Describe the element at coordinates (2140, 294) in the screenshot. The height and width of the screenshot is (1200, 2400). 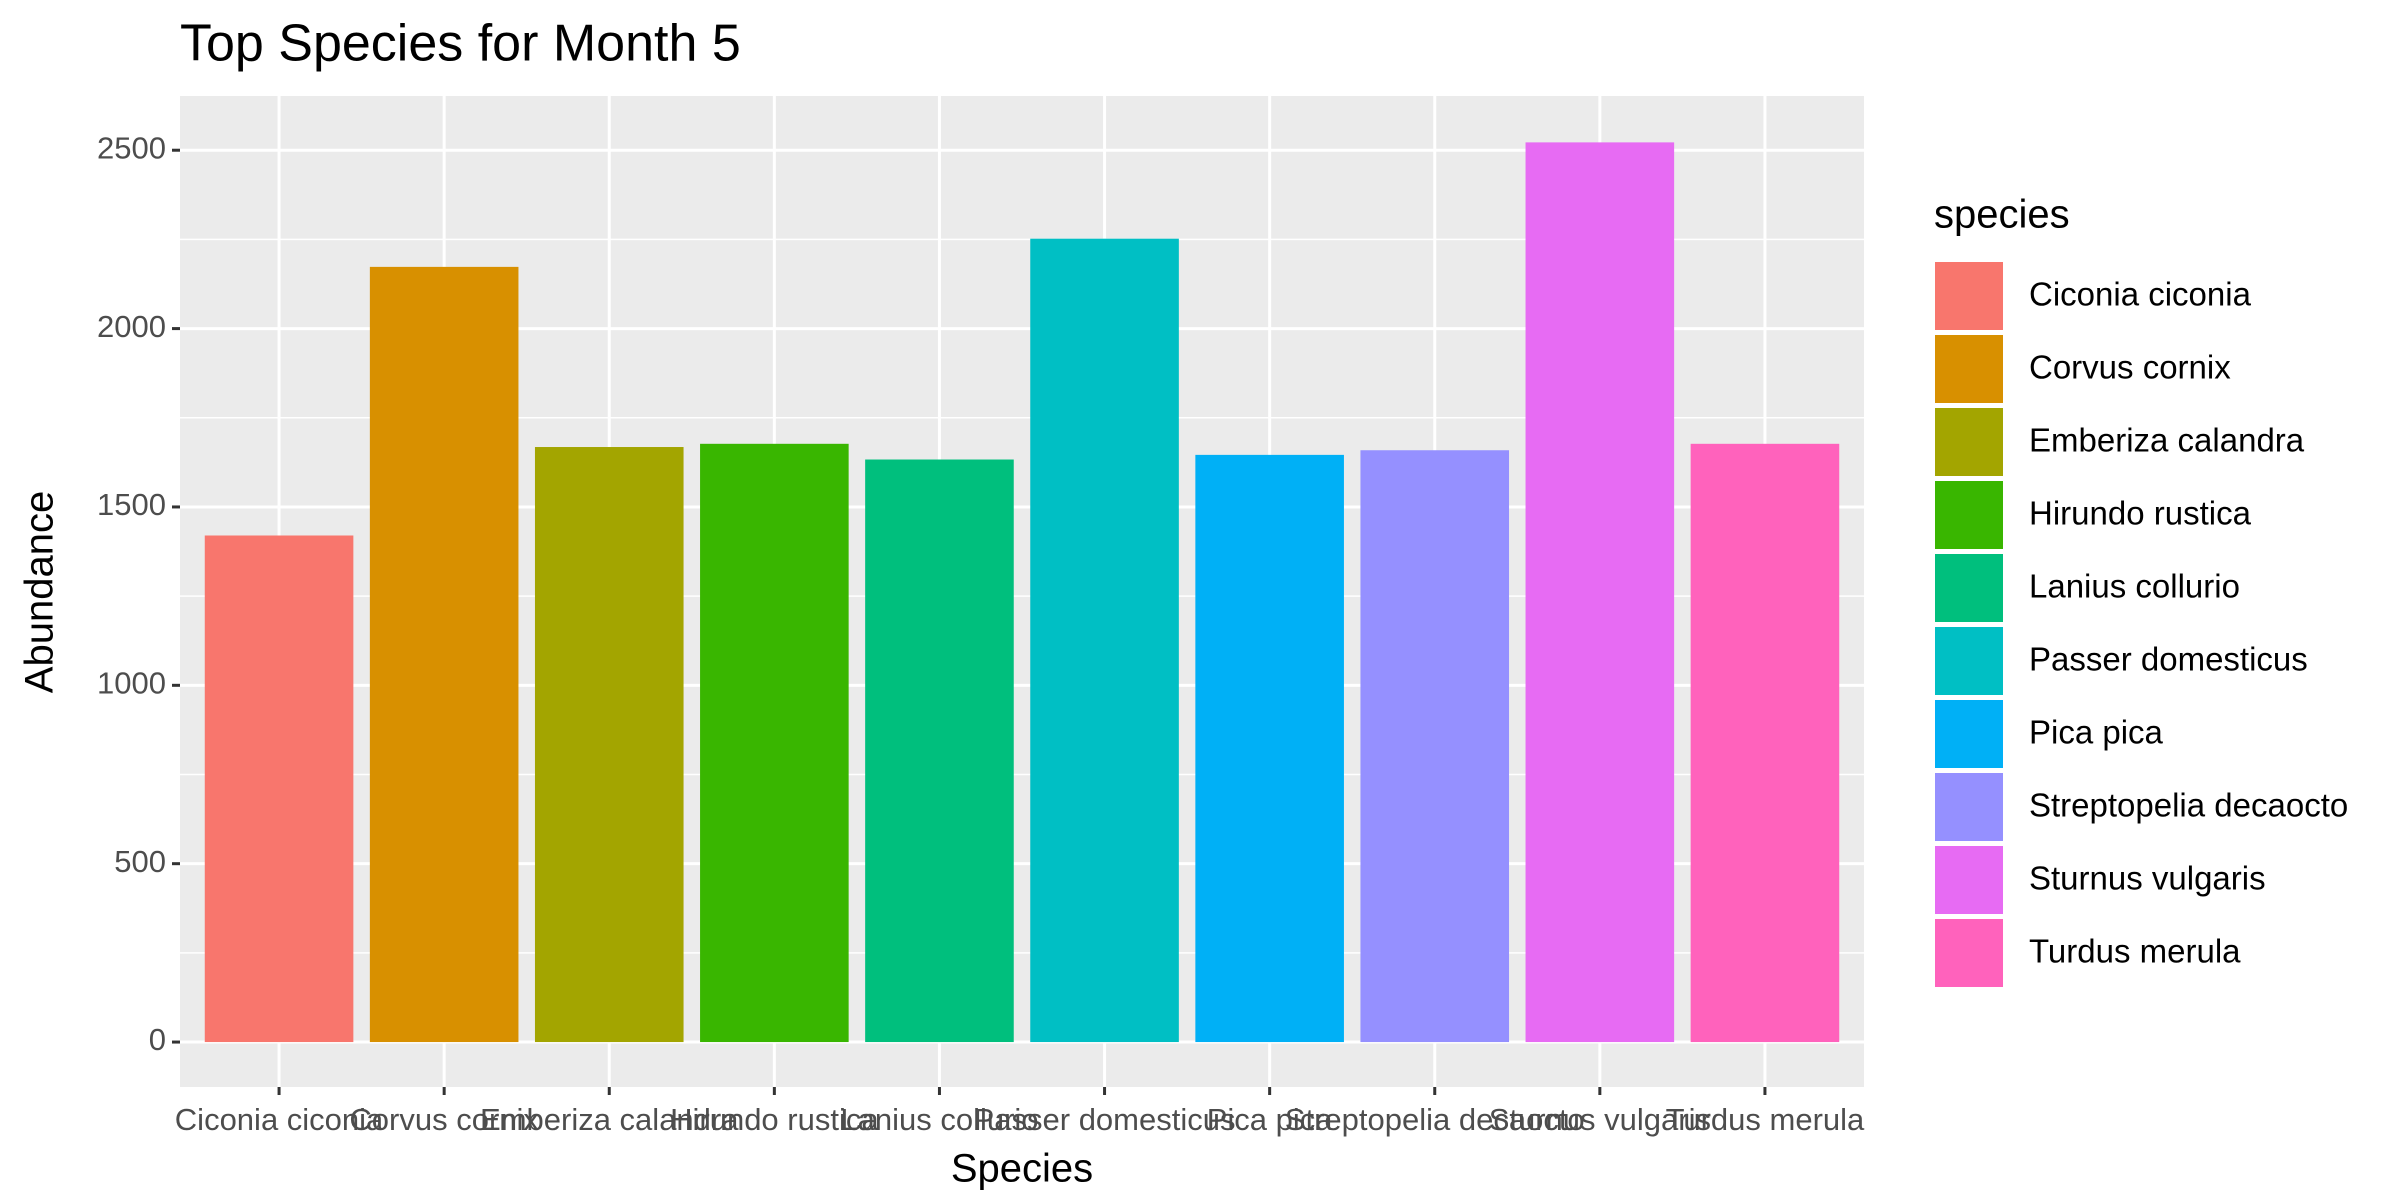
I see `legend-label: Ciconia ciconia` at that location.